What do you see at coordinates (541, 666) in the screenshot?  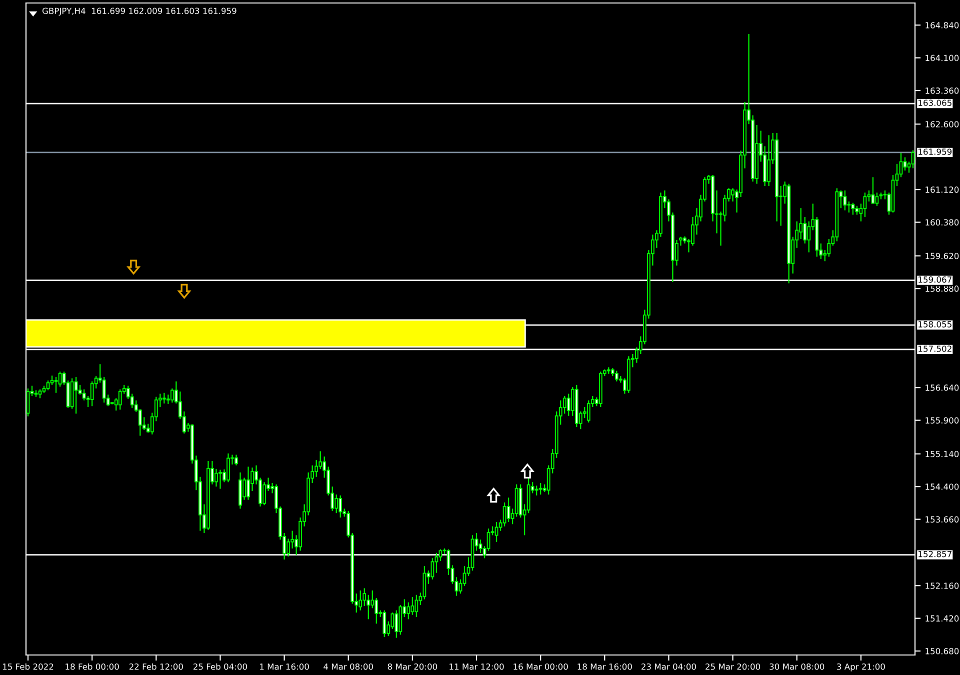 I see `x-tick-label: 16 Mar 00:00` at bounding box center [541, 666].